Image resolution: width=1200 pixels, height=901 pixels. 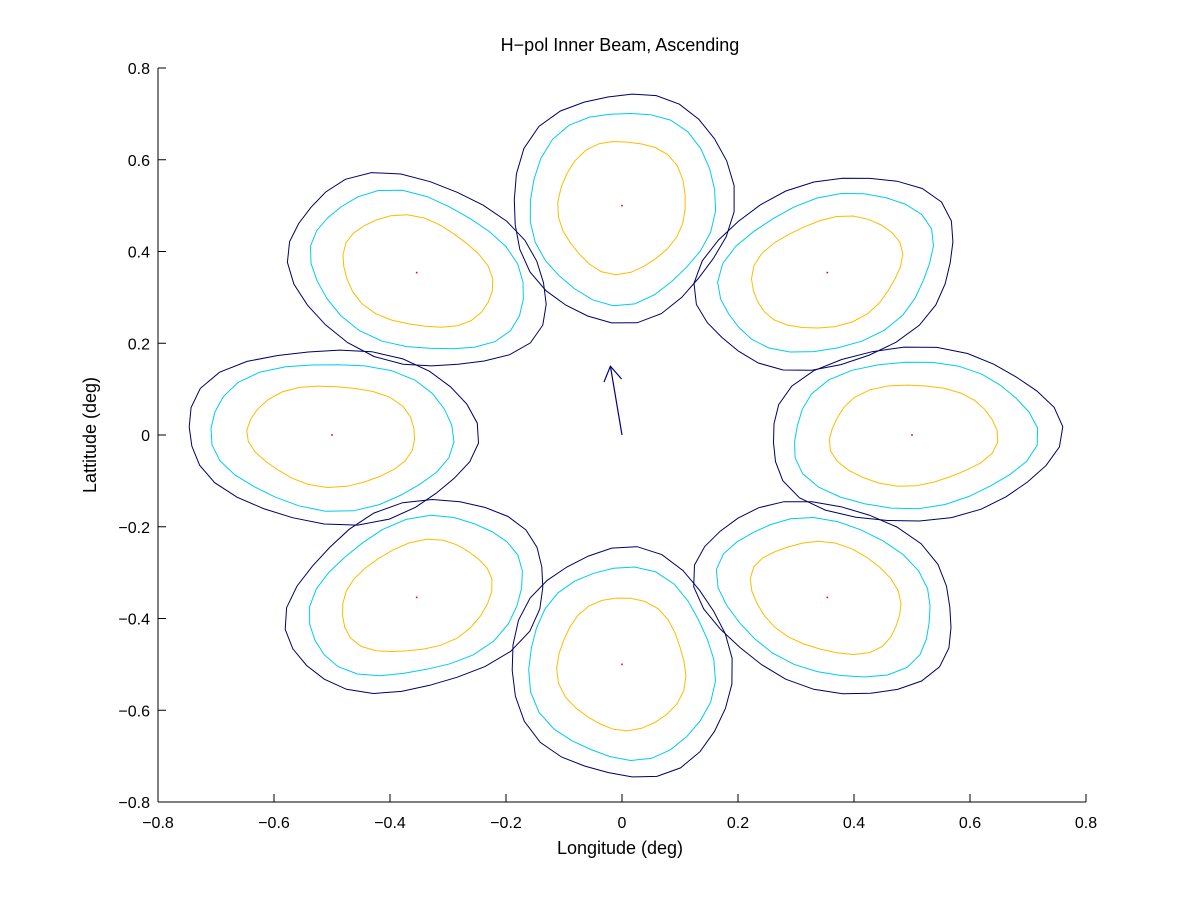 I want to click on y-tick-label: 0.6, so click(x=139, y=161).